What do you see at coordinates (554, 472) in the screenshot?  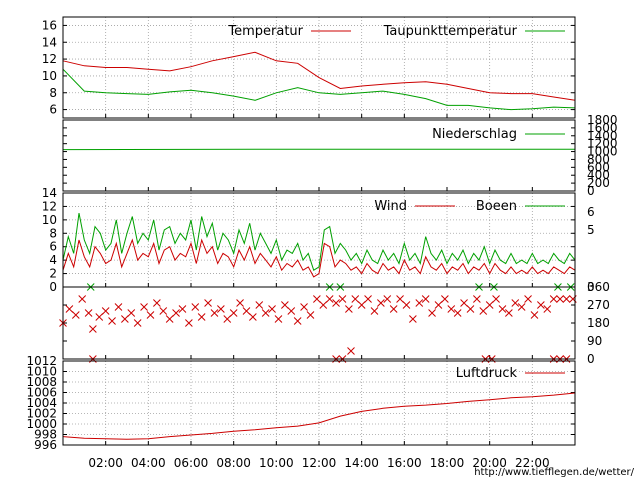 I see `credit-url: http://www.tiefflegen.de/wetter/` at bounding box center [554, 472].